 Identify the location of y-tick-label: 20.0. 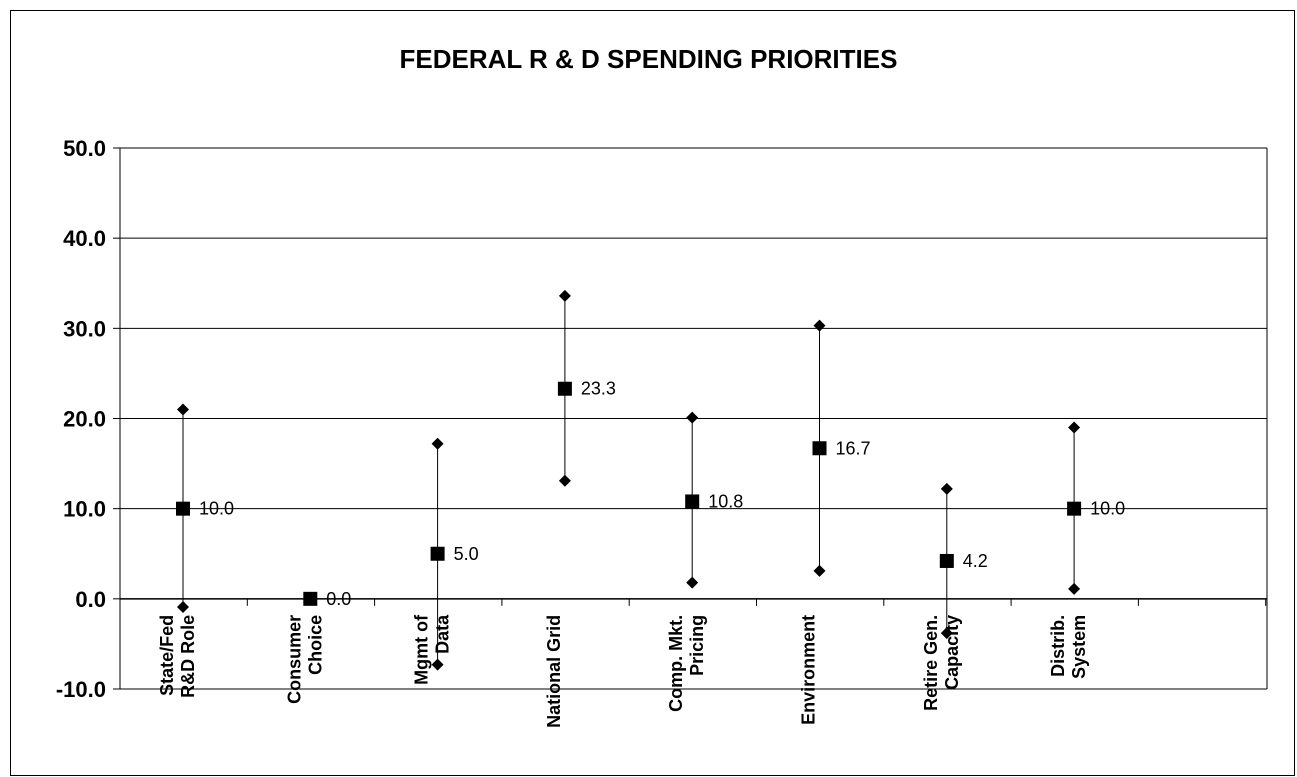
(84, 419).